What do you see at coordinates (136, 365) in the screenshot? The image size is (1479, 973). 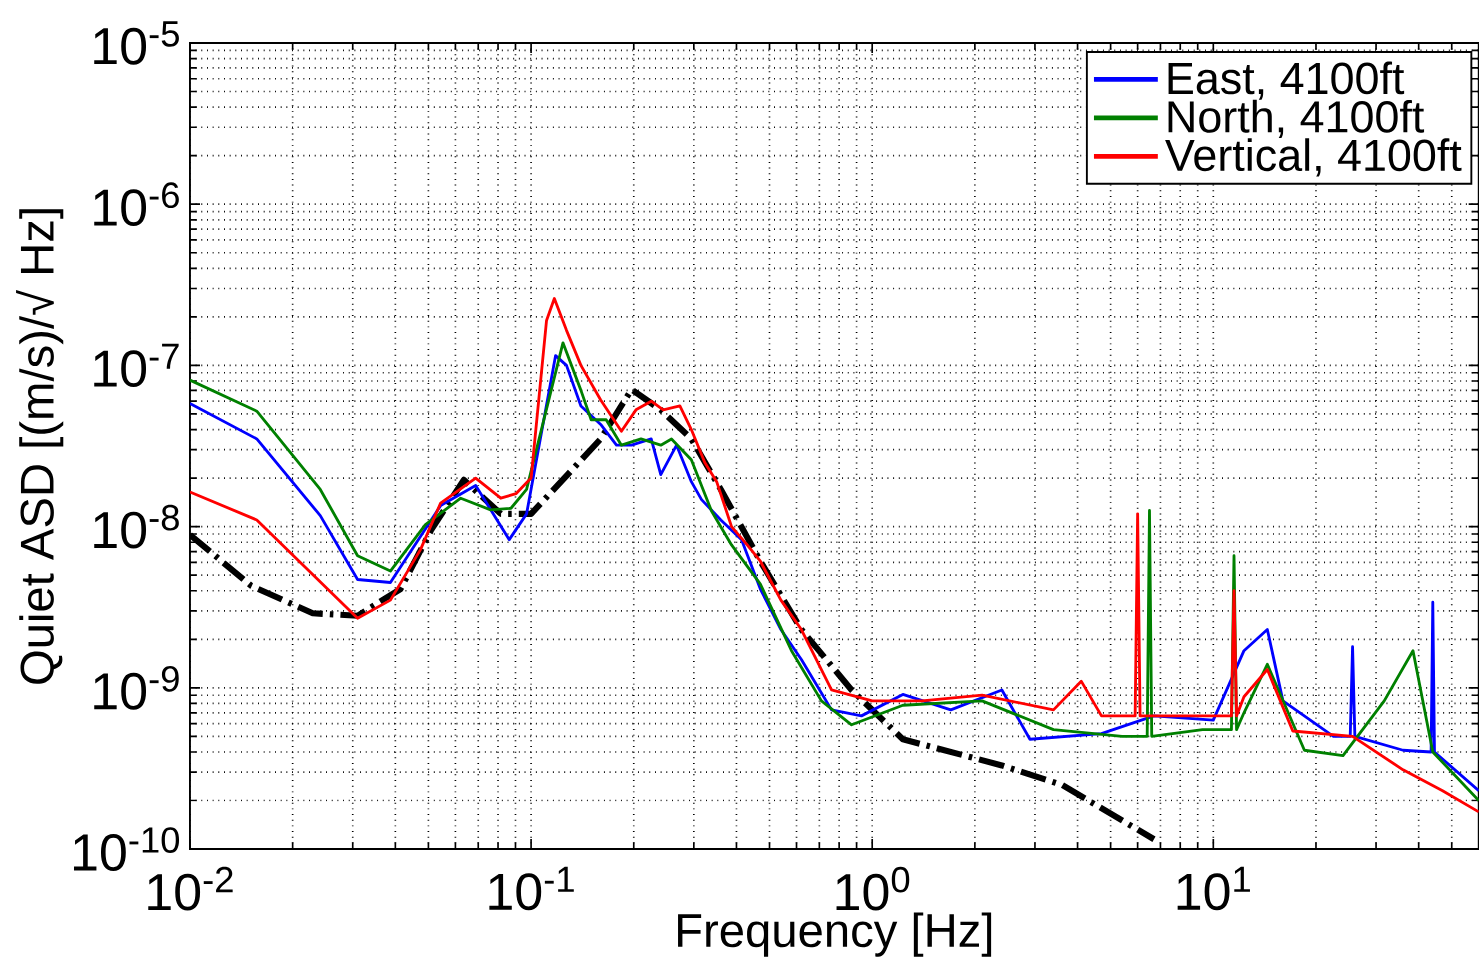 I see `y-tick-label: 10$^{-7}$` at bounding box center [136, 365].